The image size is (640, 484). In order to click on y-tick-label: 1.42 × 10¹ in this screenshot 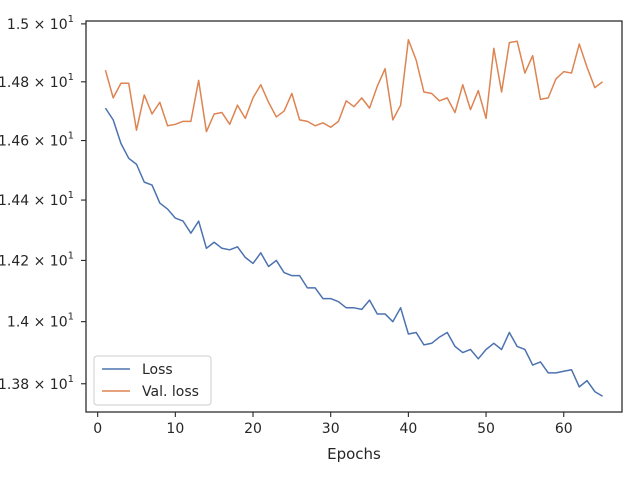, I will do `click(37, 259)`.